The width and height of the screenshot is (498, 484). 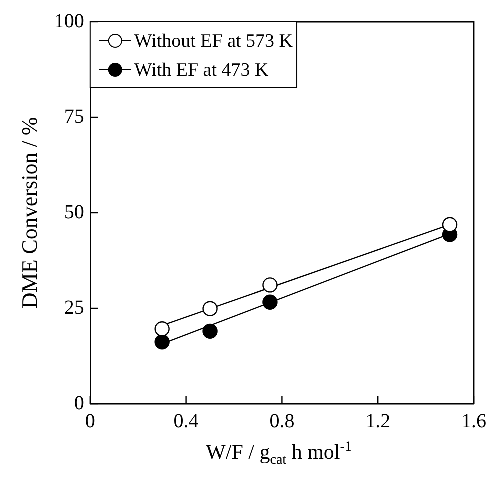 I want to click on x-axis-title: W/F / g$_{cat}$ h mol$^{-1}$, so click(x=279, y=455).